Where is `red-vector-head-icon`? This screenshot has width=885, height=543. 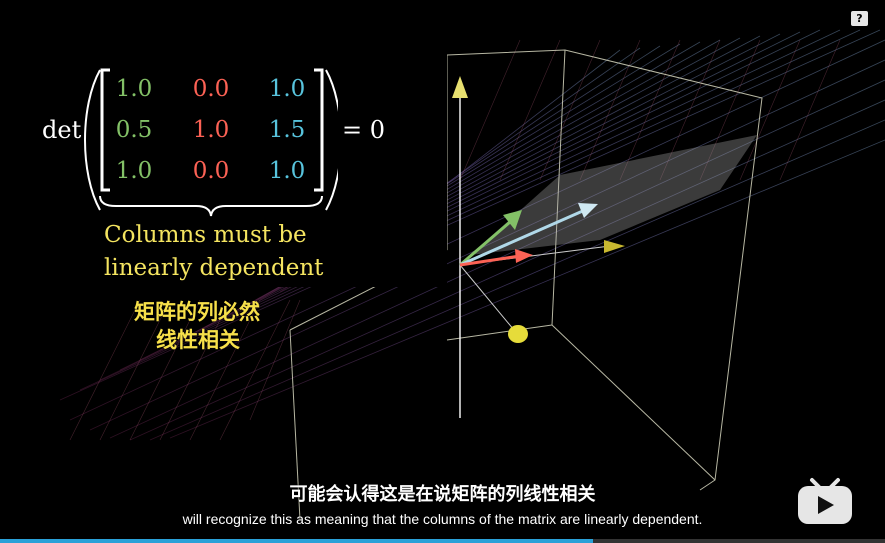 red-vector-head-icon is located at coordinates (524, 256).